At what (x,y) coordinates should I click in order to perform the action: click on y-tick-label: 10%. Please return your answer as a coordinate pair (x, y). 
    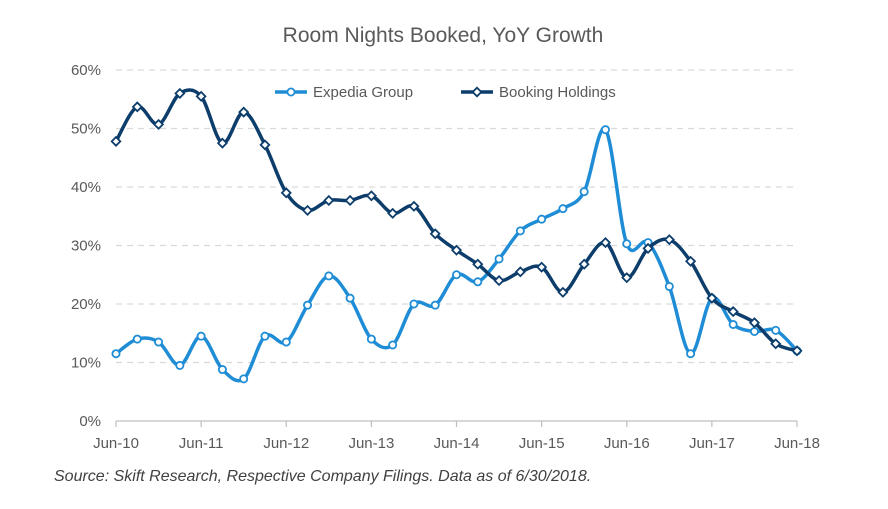
    Looking at the image, I should click on (86, 363).